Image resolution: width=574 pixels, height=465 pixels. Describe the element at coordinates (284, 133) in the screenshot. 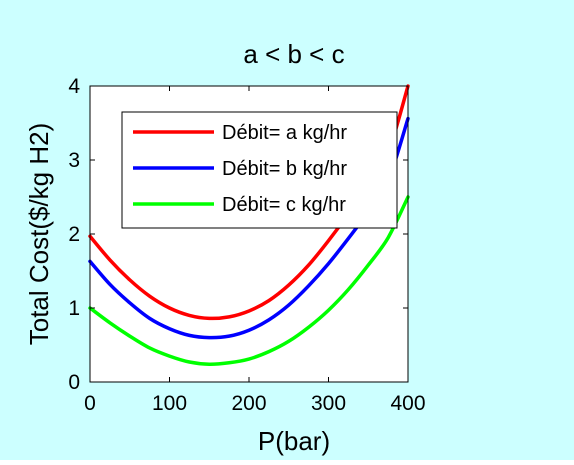

I see `legend-label-1: Débit= a kg/hr` at that location.